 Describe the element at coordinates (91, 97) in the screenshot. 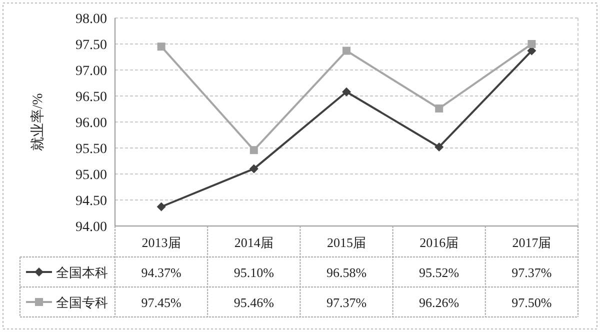

I see `y-tick-label: 96.50` at that location.